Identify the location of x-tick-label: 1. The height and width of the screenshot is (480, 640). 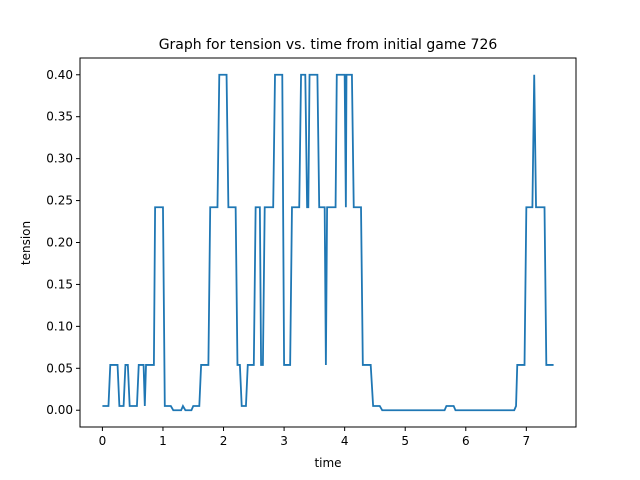
(163, 441).